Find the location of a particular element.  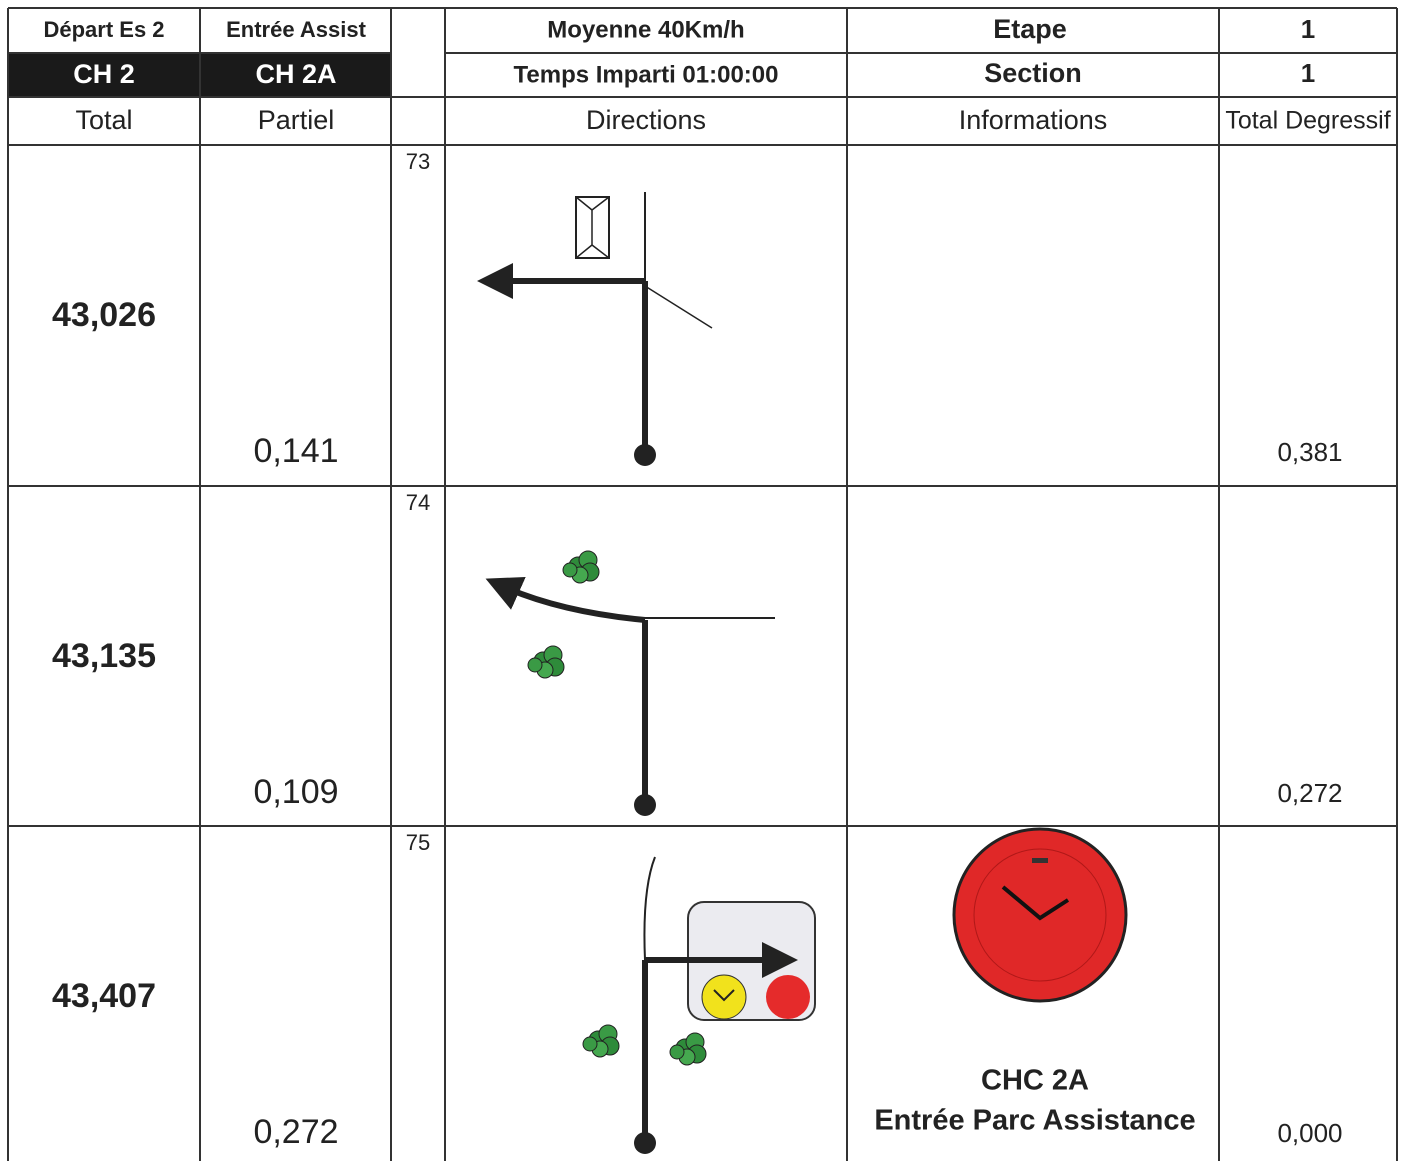

total-degressif: 0,272 is located at coordinates (1309, 793).